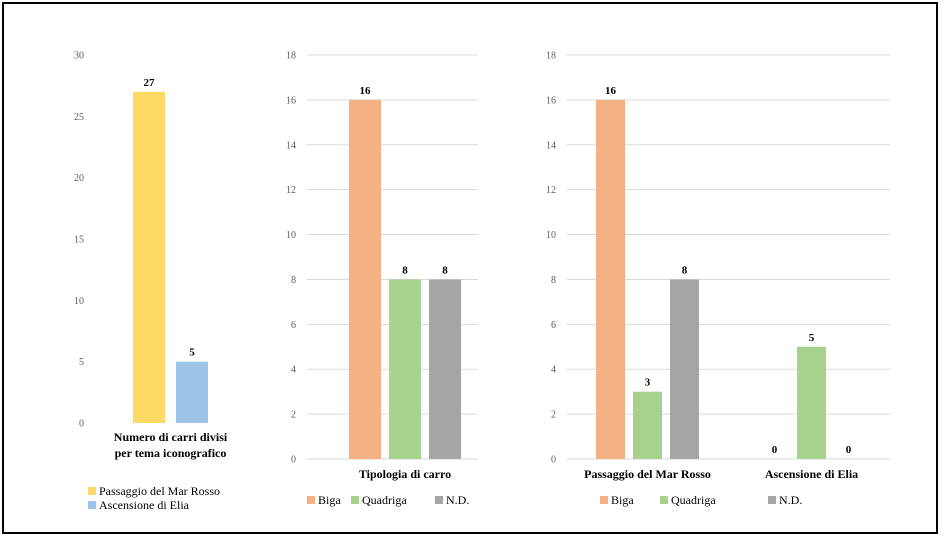 The image size is (945, 540). Describe the element at coordinates (79, 56) in the screenshot. I see `y-tick-label: 30` at that location.